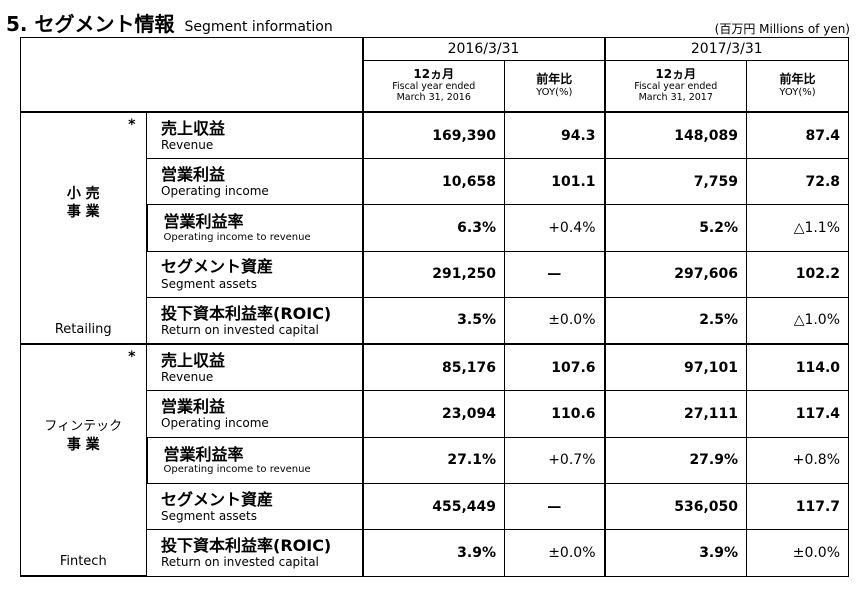 This screenshot has width=864, height=592. What do you see at coordinates (83, 203) in the screenshot?
I see `segment-name-jp: 小 売 事 業` at bounding box center [83, 203].